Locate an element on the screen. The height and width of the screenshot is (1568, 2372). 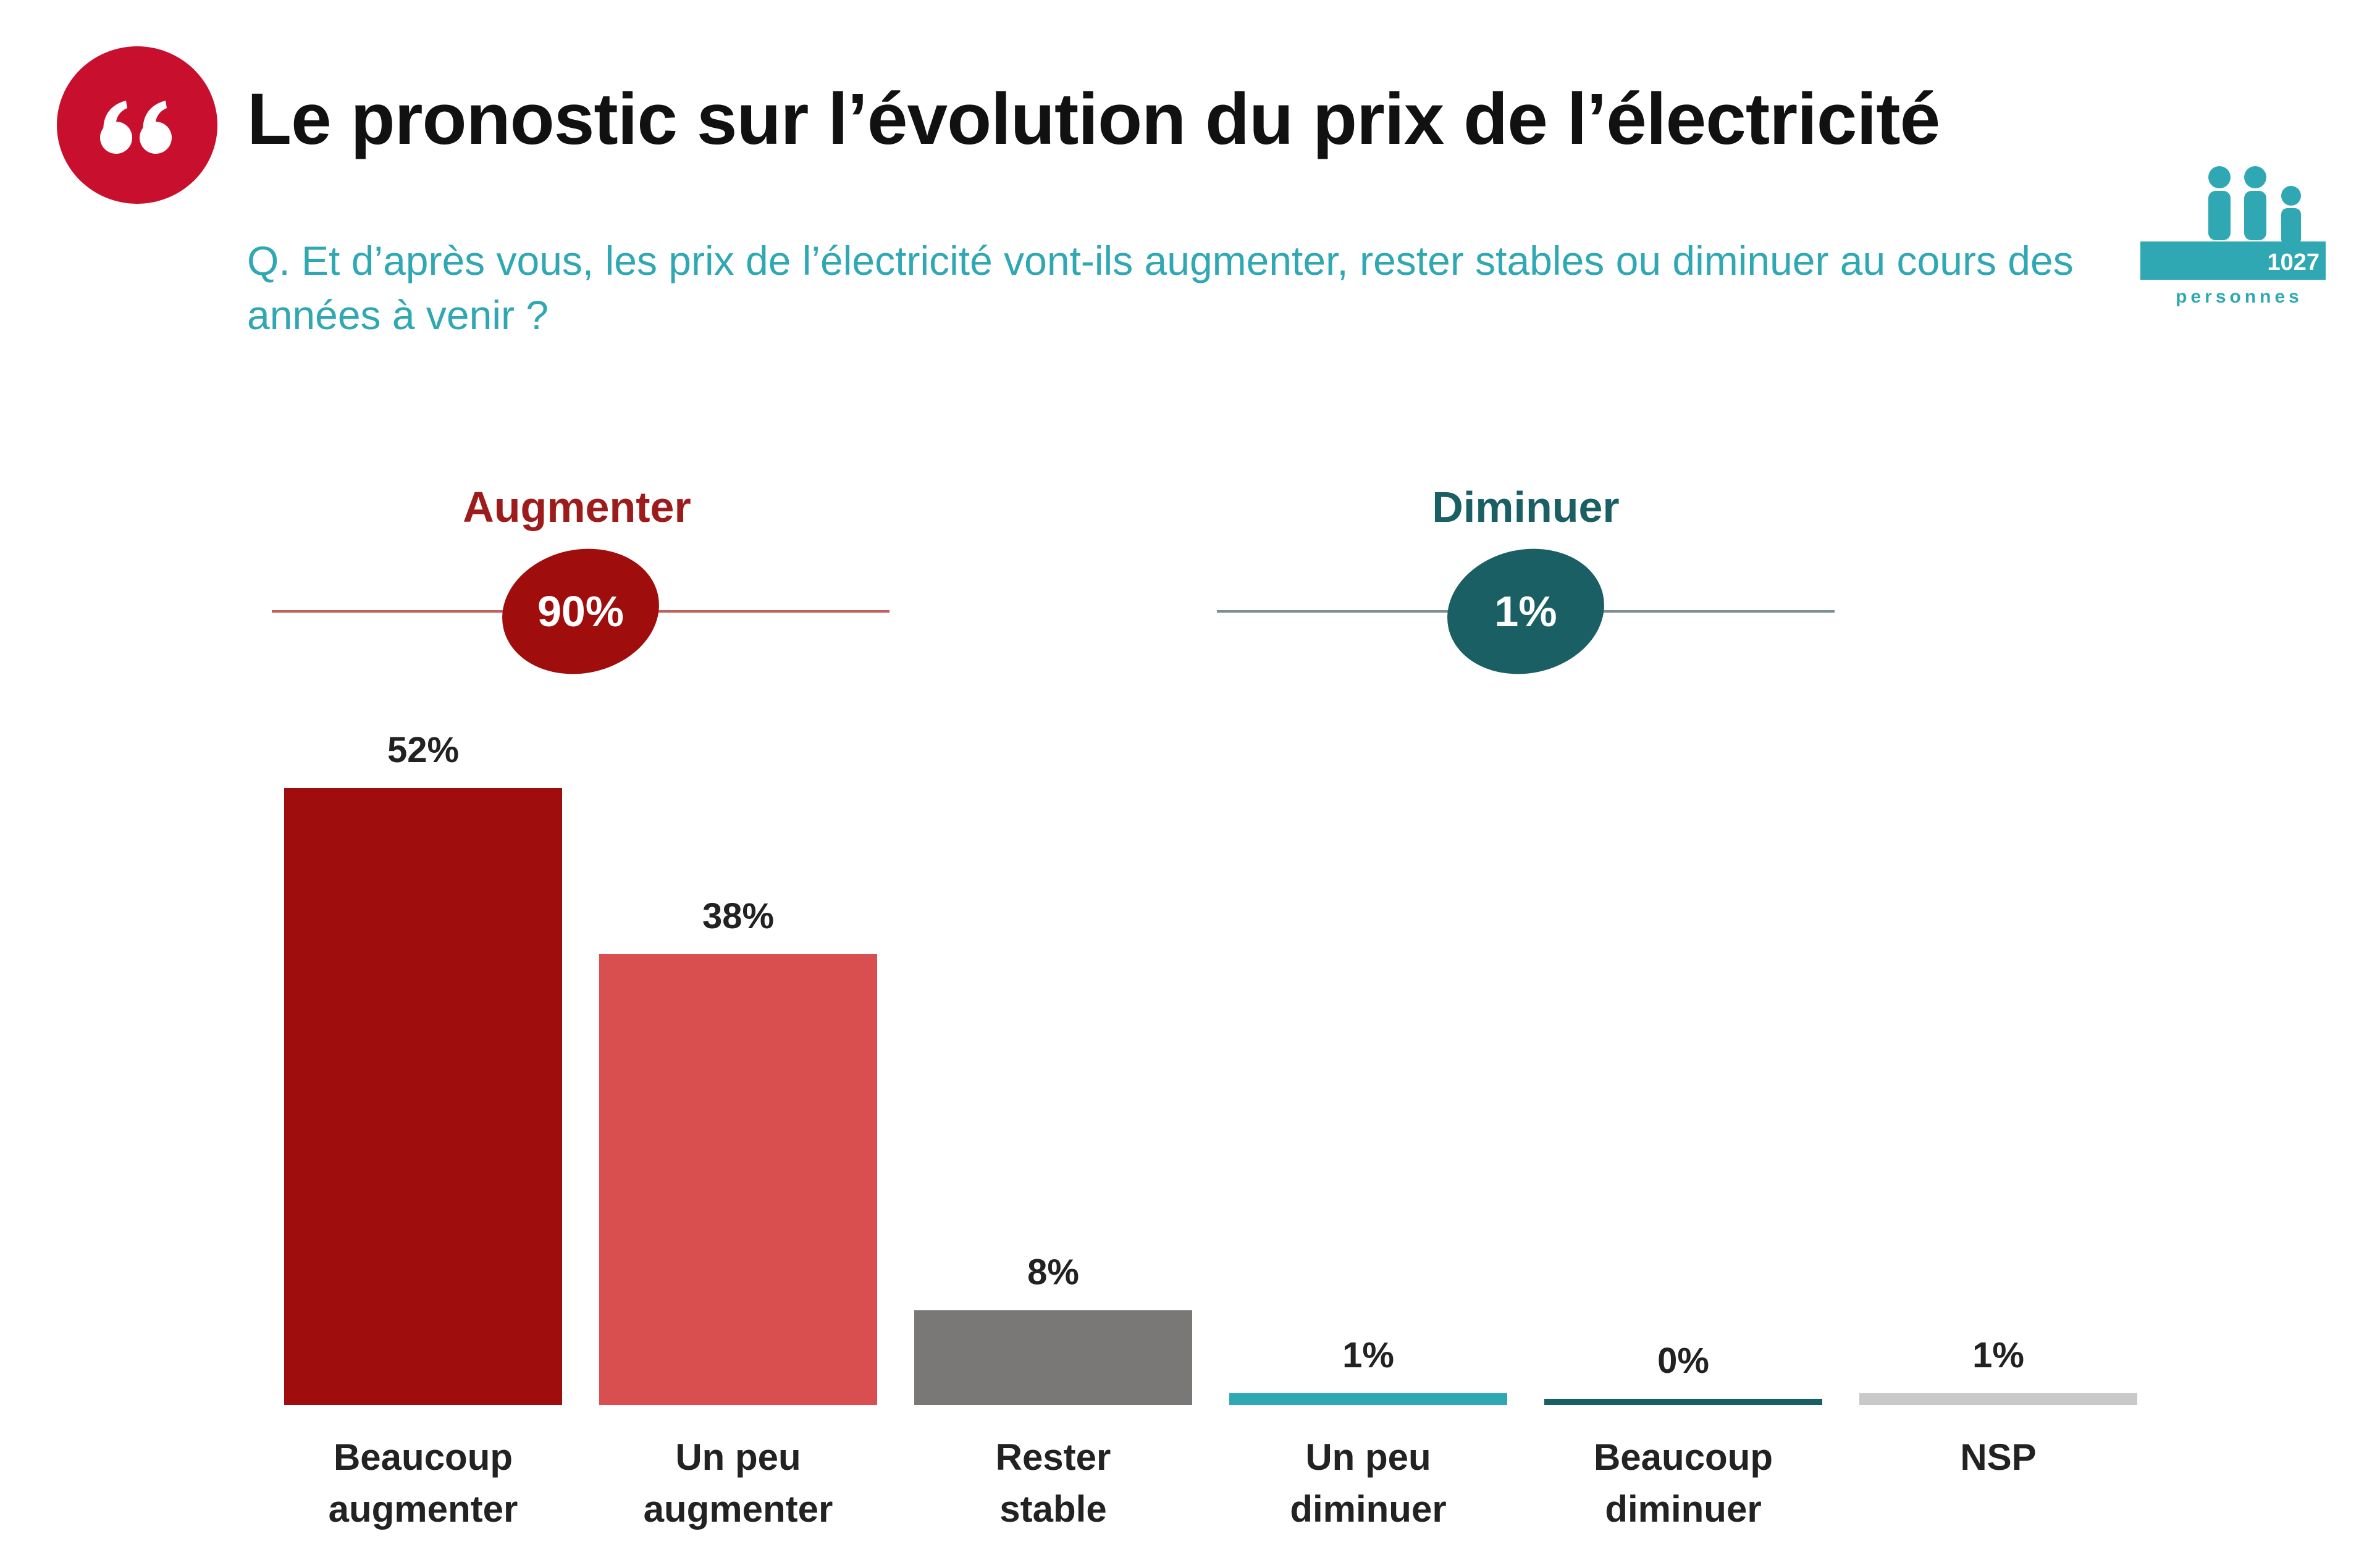
value-label-2: 8% is located at coordinates (1053, 1272).